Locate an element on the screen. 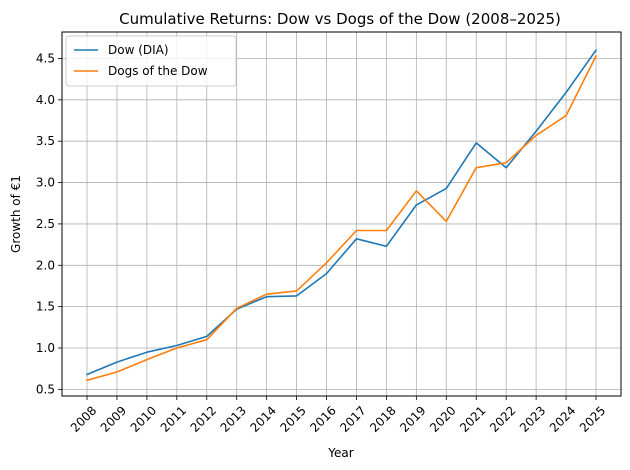  y-tick-label: 2.5 is located at coordinates (45, 224).